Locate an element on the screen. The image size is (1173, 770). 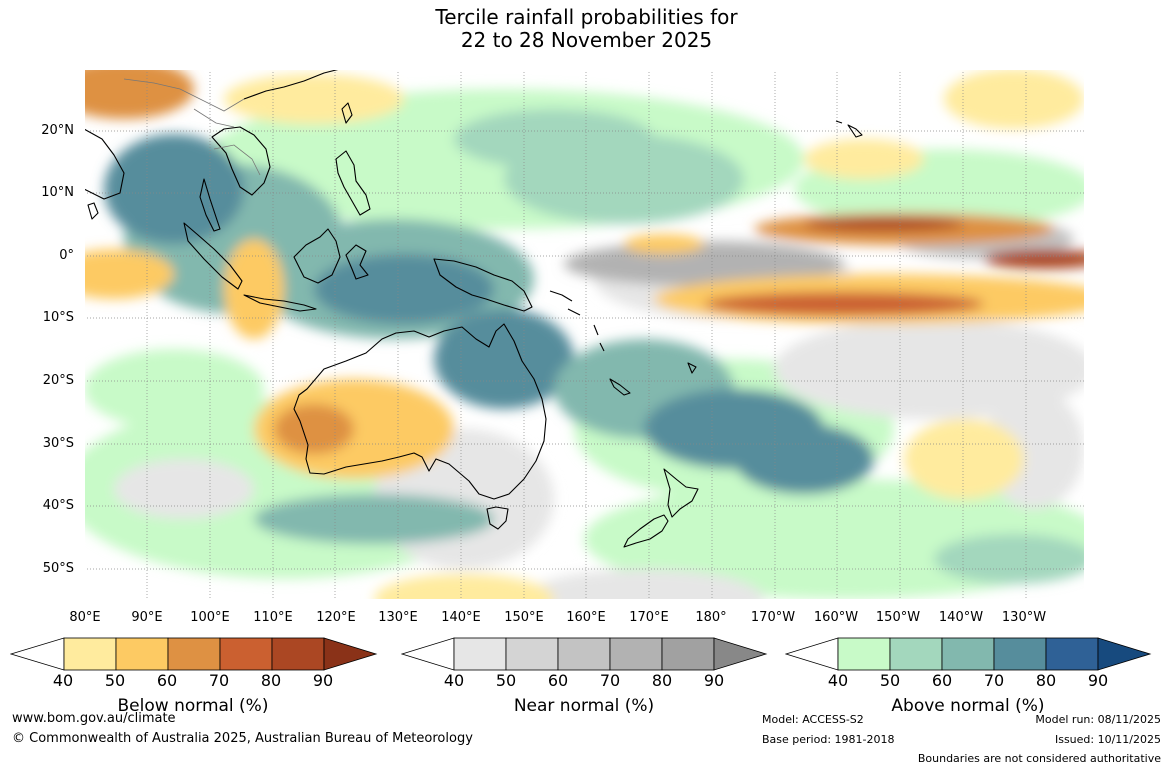
java-coast is located at coordinates (280, 303).